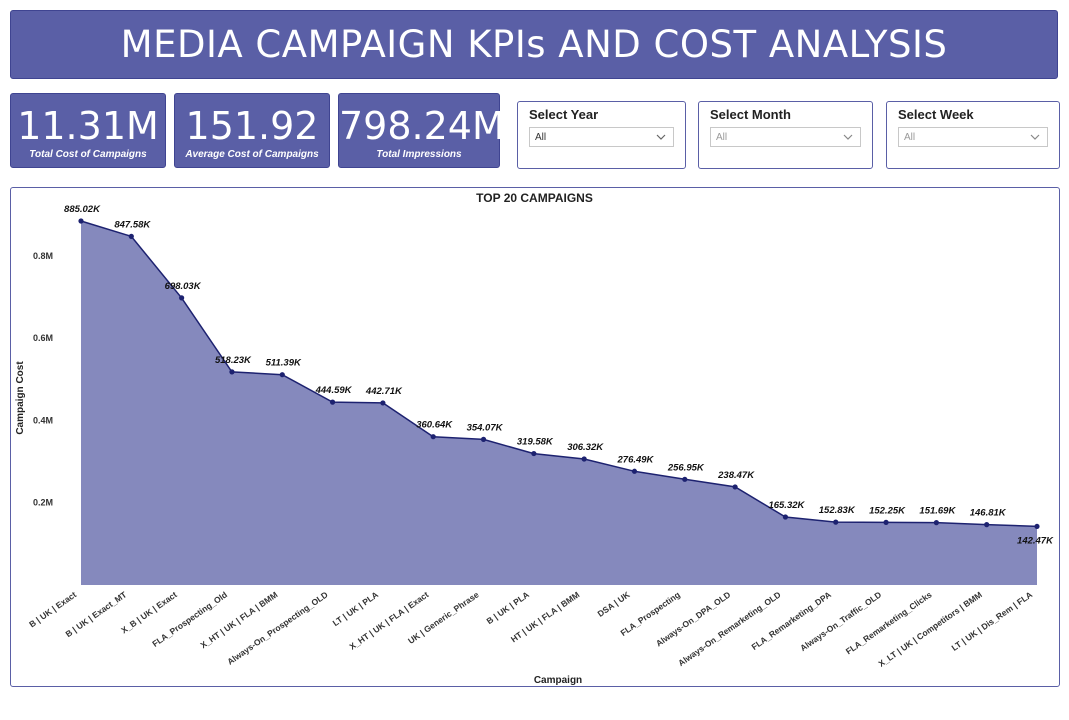 Image resolution: width=1069 pixels, height=720 pixels. I want to click on month-dropdown: All, so click(785, 137).